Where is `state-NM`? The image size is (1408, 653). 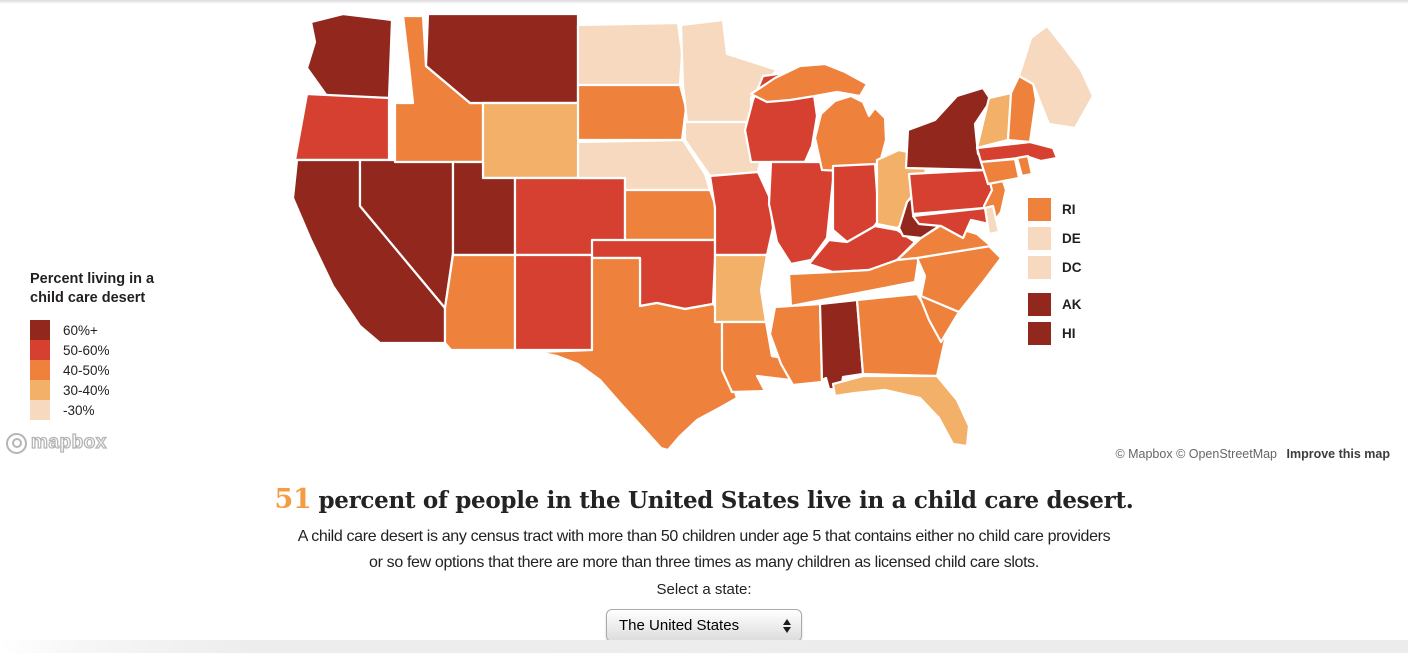
state-NM is located at coordinates (553, 302).